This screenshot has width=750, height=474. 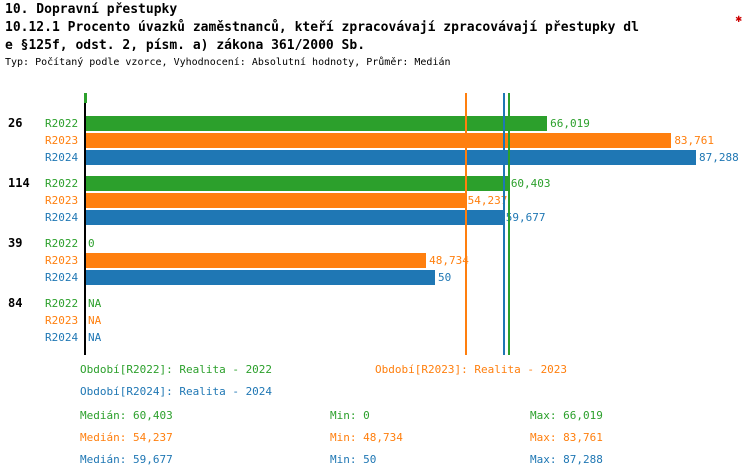 I want to click on group-label: 84, so click(x=15, y=303).